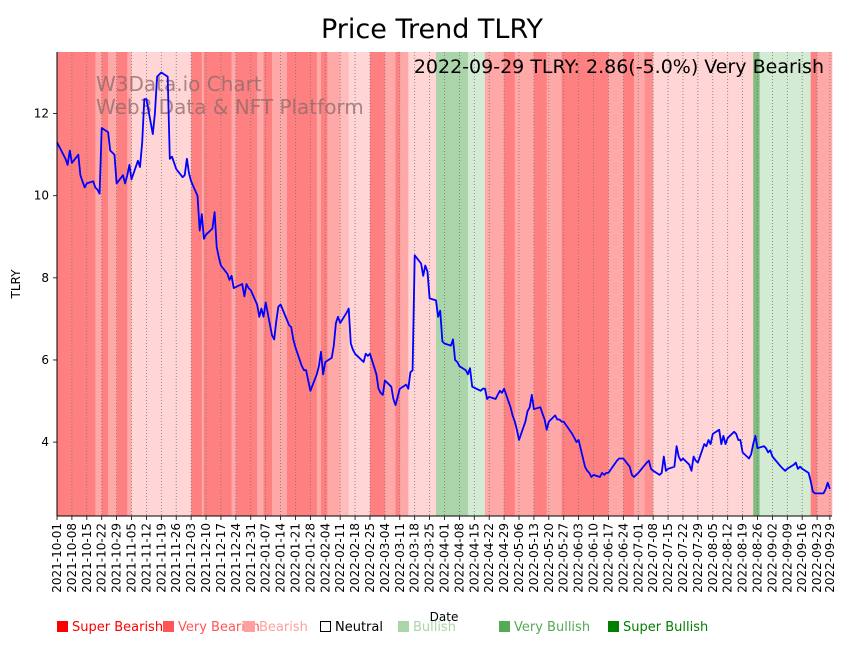 The height and width of the screenshot is (646, 851). What do you see at coordinates (459, 558) in the screenshot?
I see `x-tick-label: 2022-04-08` at bounding box center [459, 558].